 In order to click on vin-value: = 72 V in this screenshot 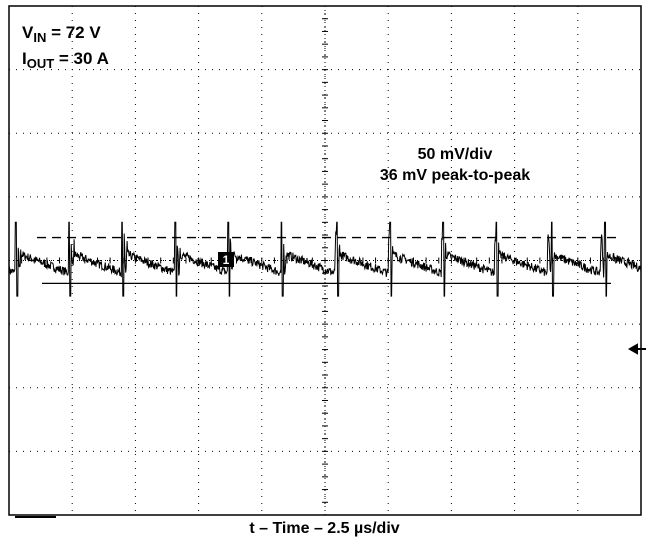, I will do `click(73, 32)`.